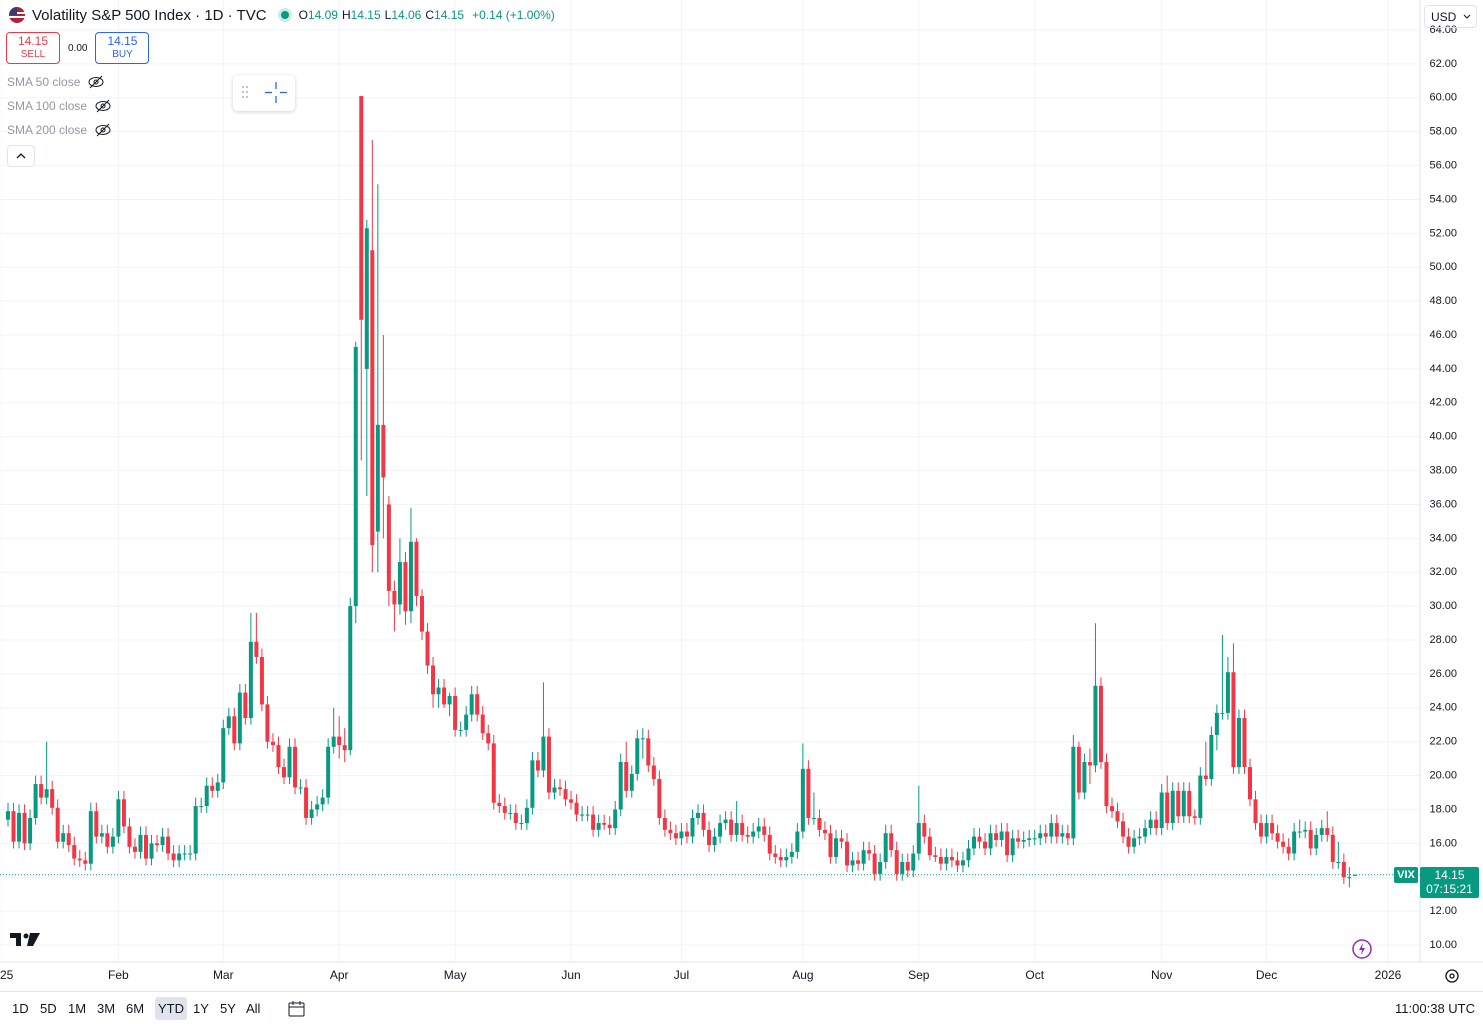  Describe the element at coordinates (1406, 874) in the screenshot. I see `symbol-tag: VIX` at that location.